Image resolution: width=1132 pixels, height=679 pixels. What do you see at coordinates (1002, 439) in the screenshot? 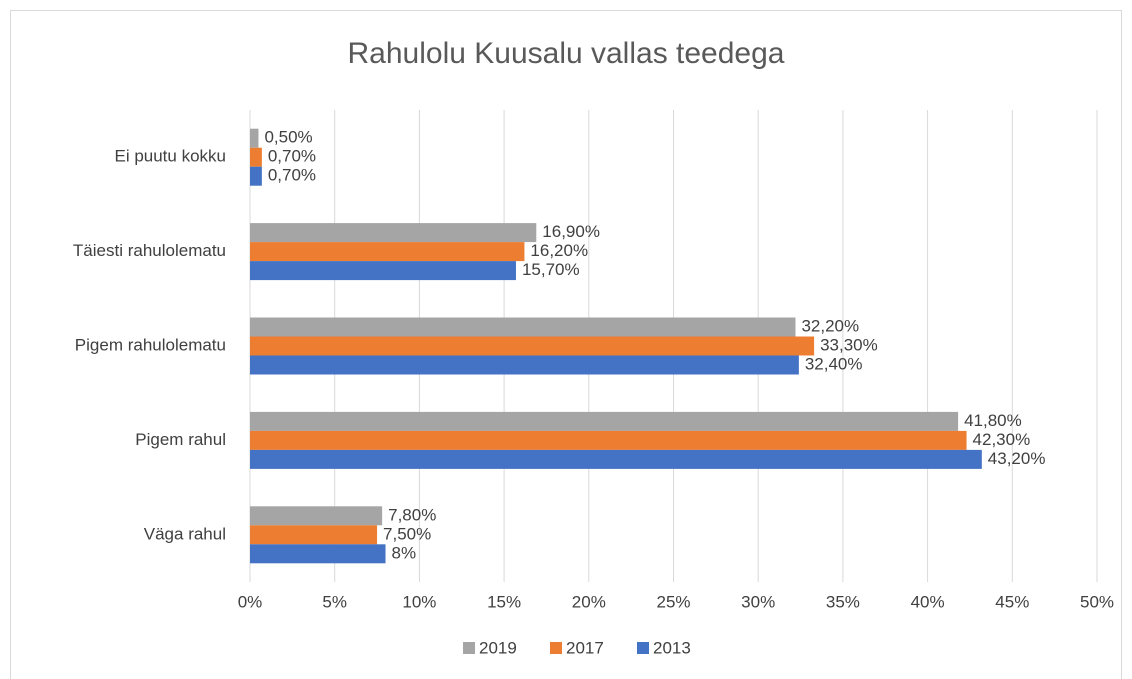
I see `data-label: 42,30%` at bounding box center [1002, 439].